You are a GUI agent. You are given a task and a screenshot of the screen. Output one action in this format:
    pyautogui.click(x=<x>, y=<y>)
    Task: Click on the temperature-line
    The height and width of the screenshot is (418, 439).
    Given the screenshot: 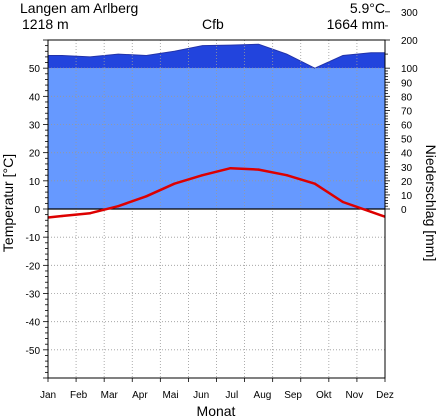 What is the action you would take?
    pyautogui.click(x=216, y=192)
    